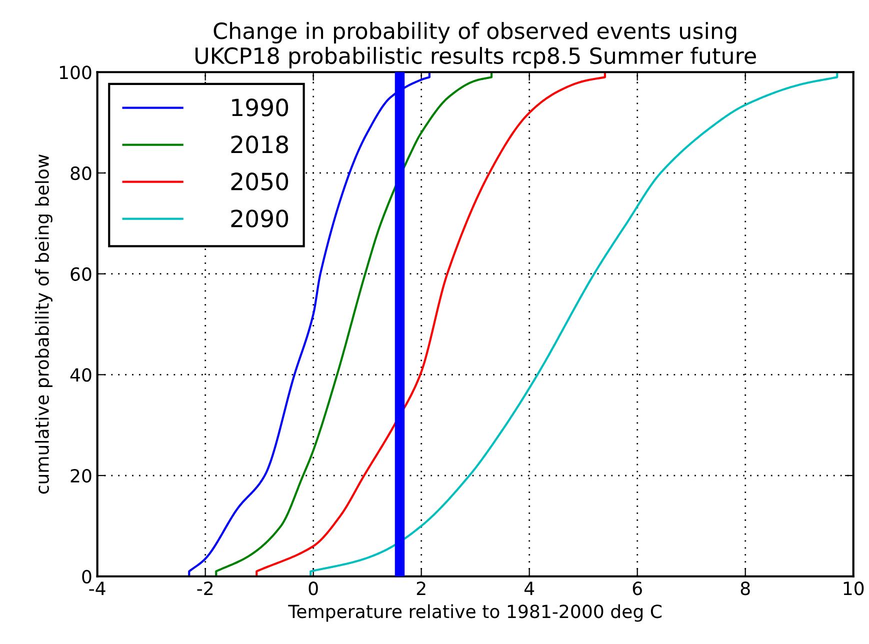 The height and width of the screenshot is (644, 869). I want to click on x-tick-label: 0, so click(313, 589).